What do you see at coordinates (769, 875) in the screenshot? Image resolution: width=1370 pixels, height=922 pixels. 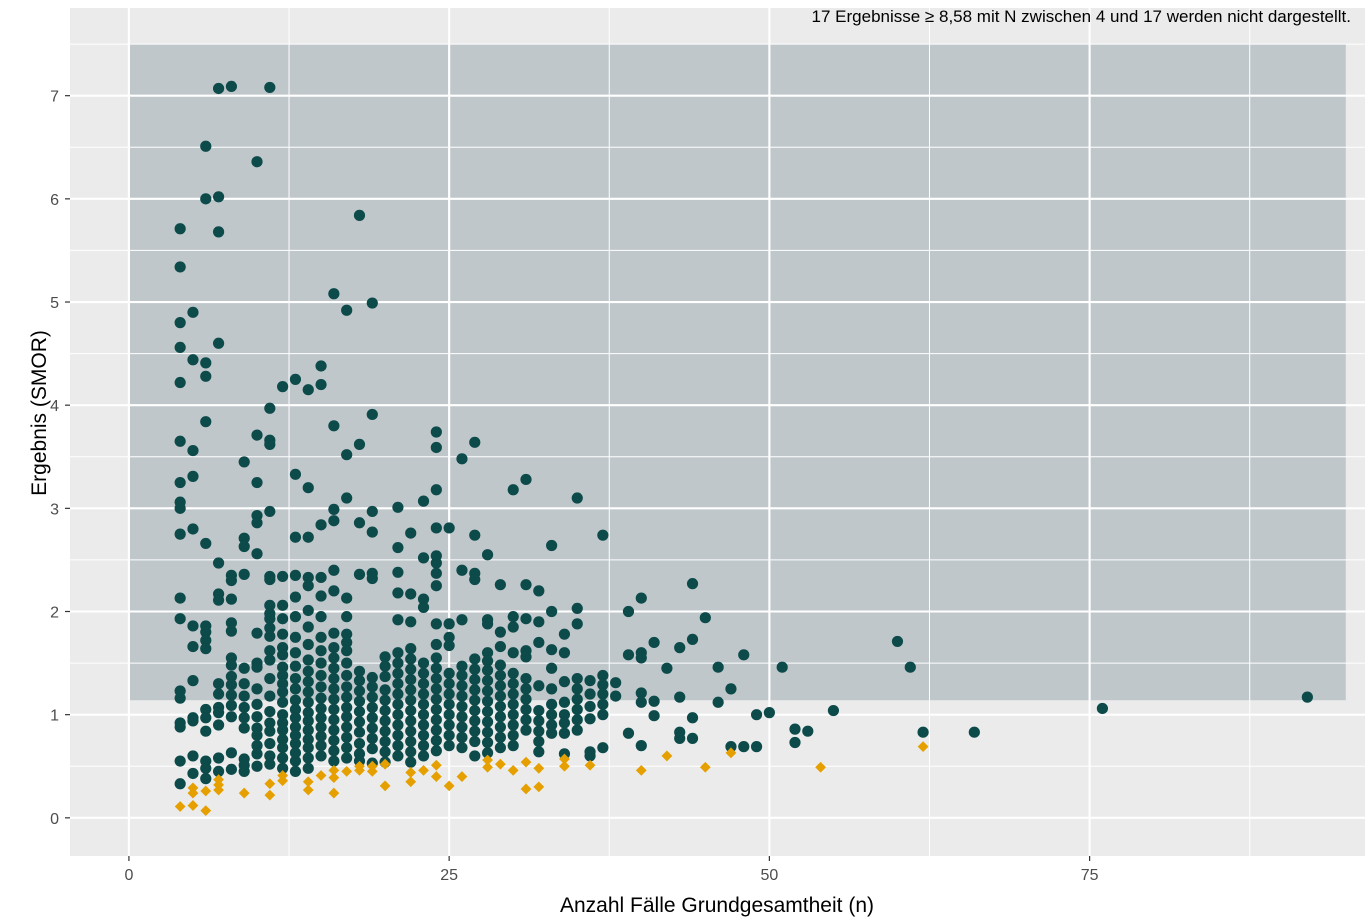 I see `x-tick-label: 50` at bounding box center [769, 875].